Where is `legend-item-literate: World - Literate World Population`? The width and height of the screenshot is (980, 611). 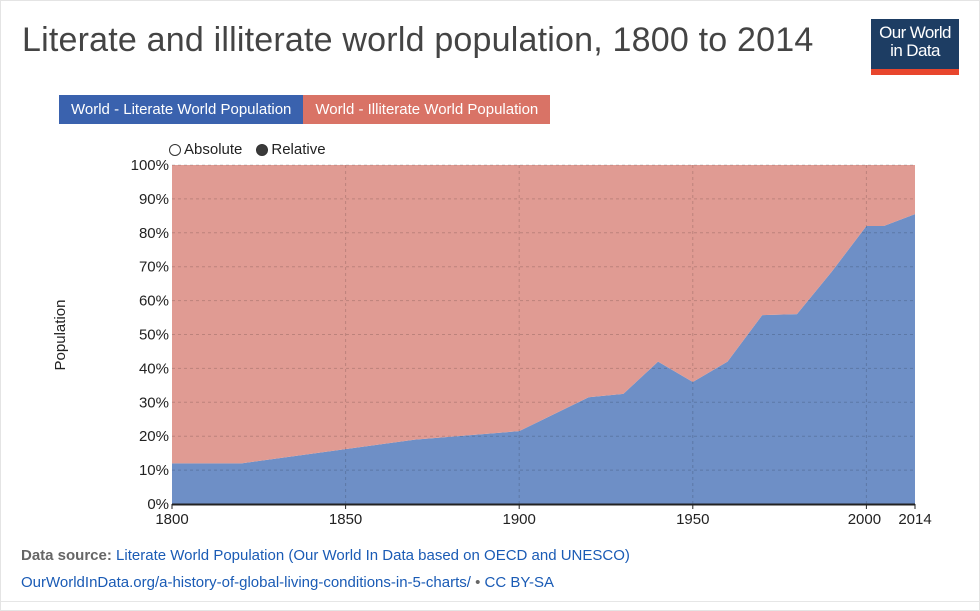
legend-item-literate: World - Literate World Population is located at coordinates (181, 109).